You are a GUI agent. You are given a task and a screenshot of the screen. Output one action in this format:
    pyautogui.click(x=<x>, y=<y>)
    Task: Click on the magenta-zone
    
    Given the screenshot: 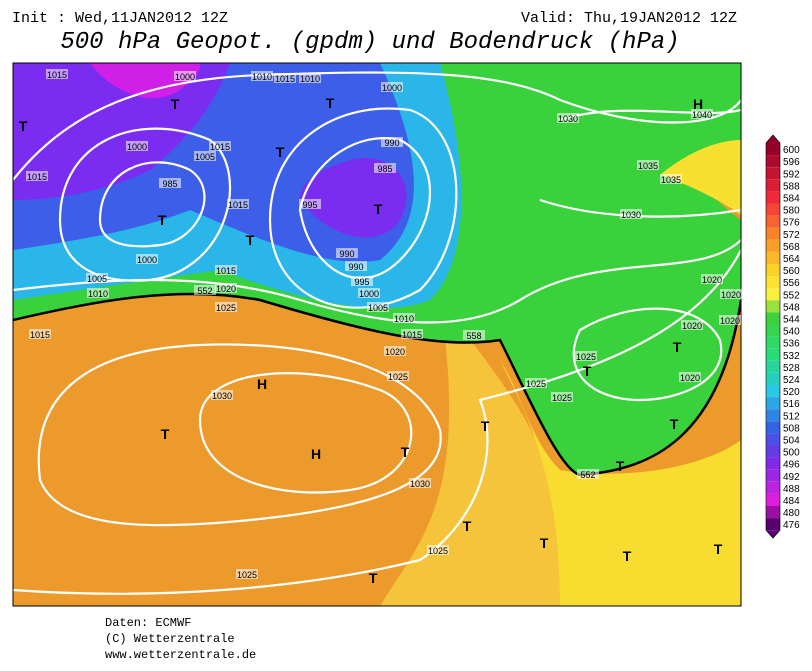 What is the action you would take?
    pyautogui.click(x=145, y=81)
    